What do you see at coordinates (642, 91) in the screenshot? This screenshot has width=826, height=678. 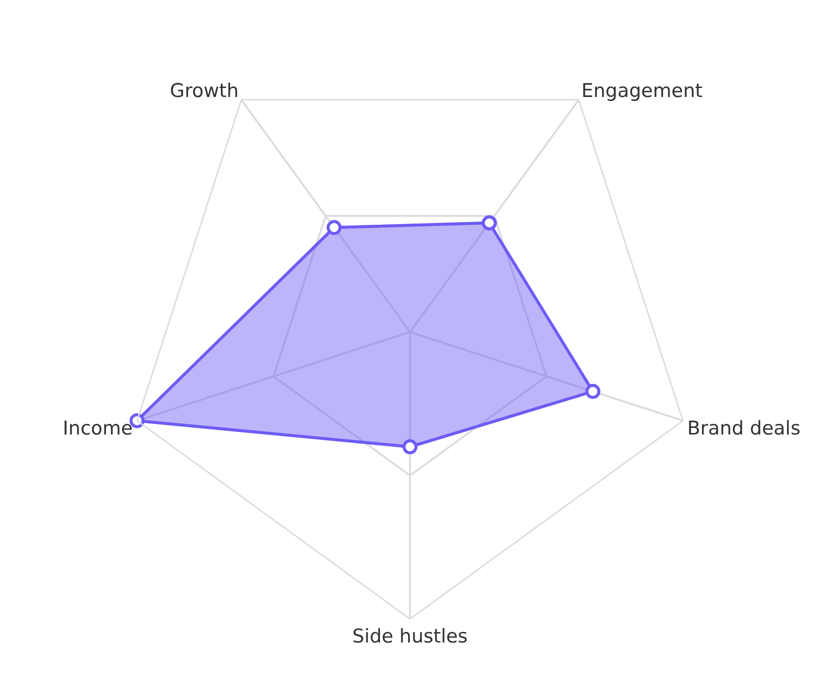 I see `spoke-label: Engagement` at bounding box center [642, 91].